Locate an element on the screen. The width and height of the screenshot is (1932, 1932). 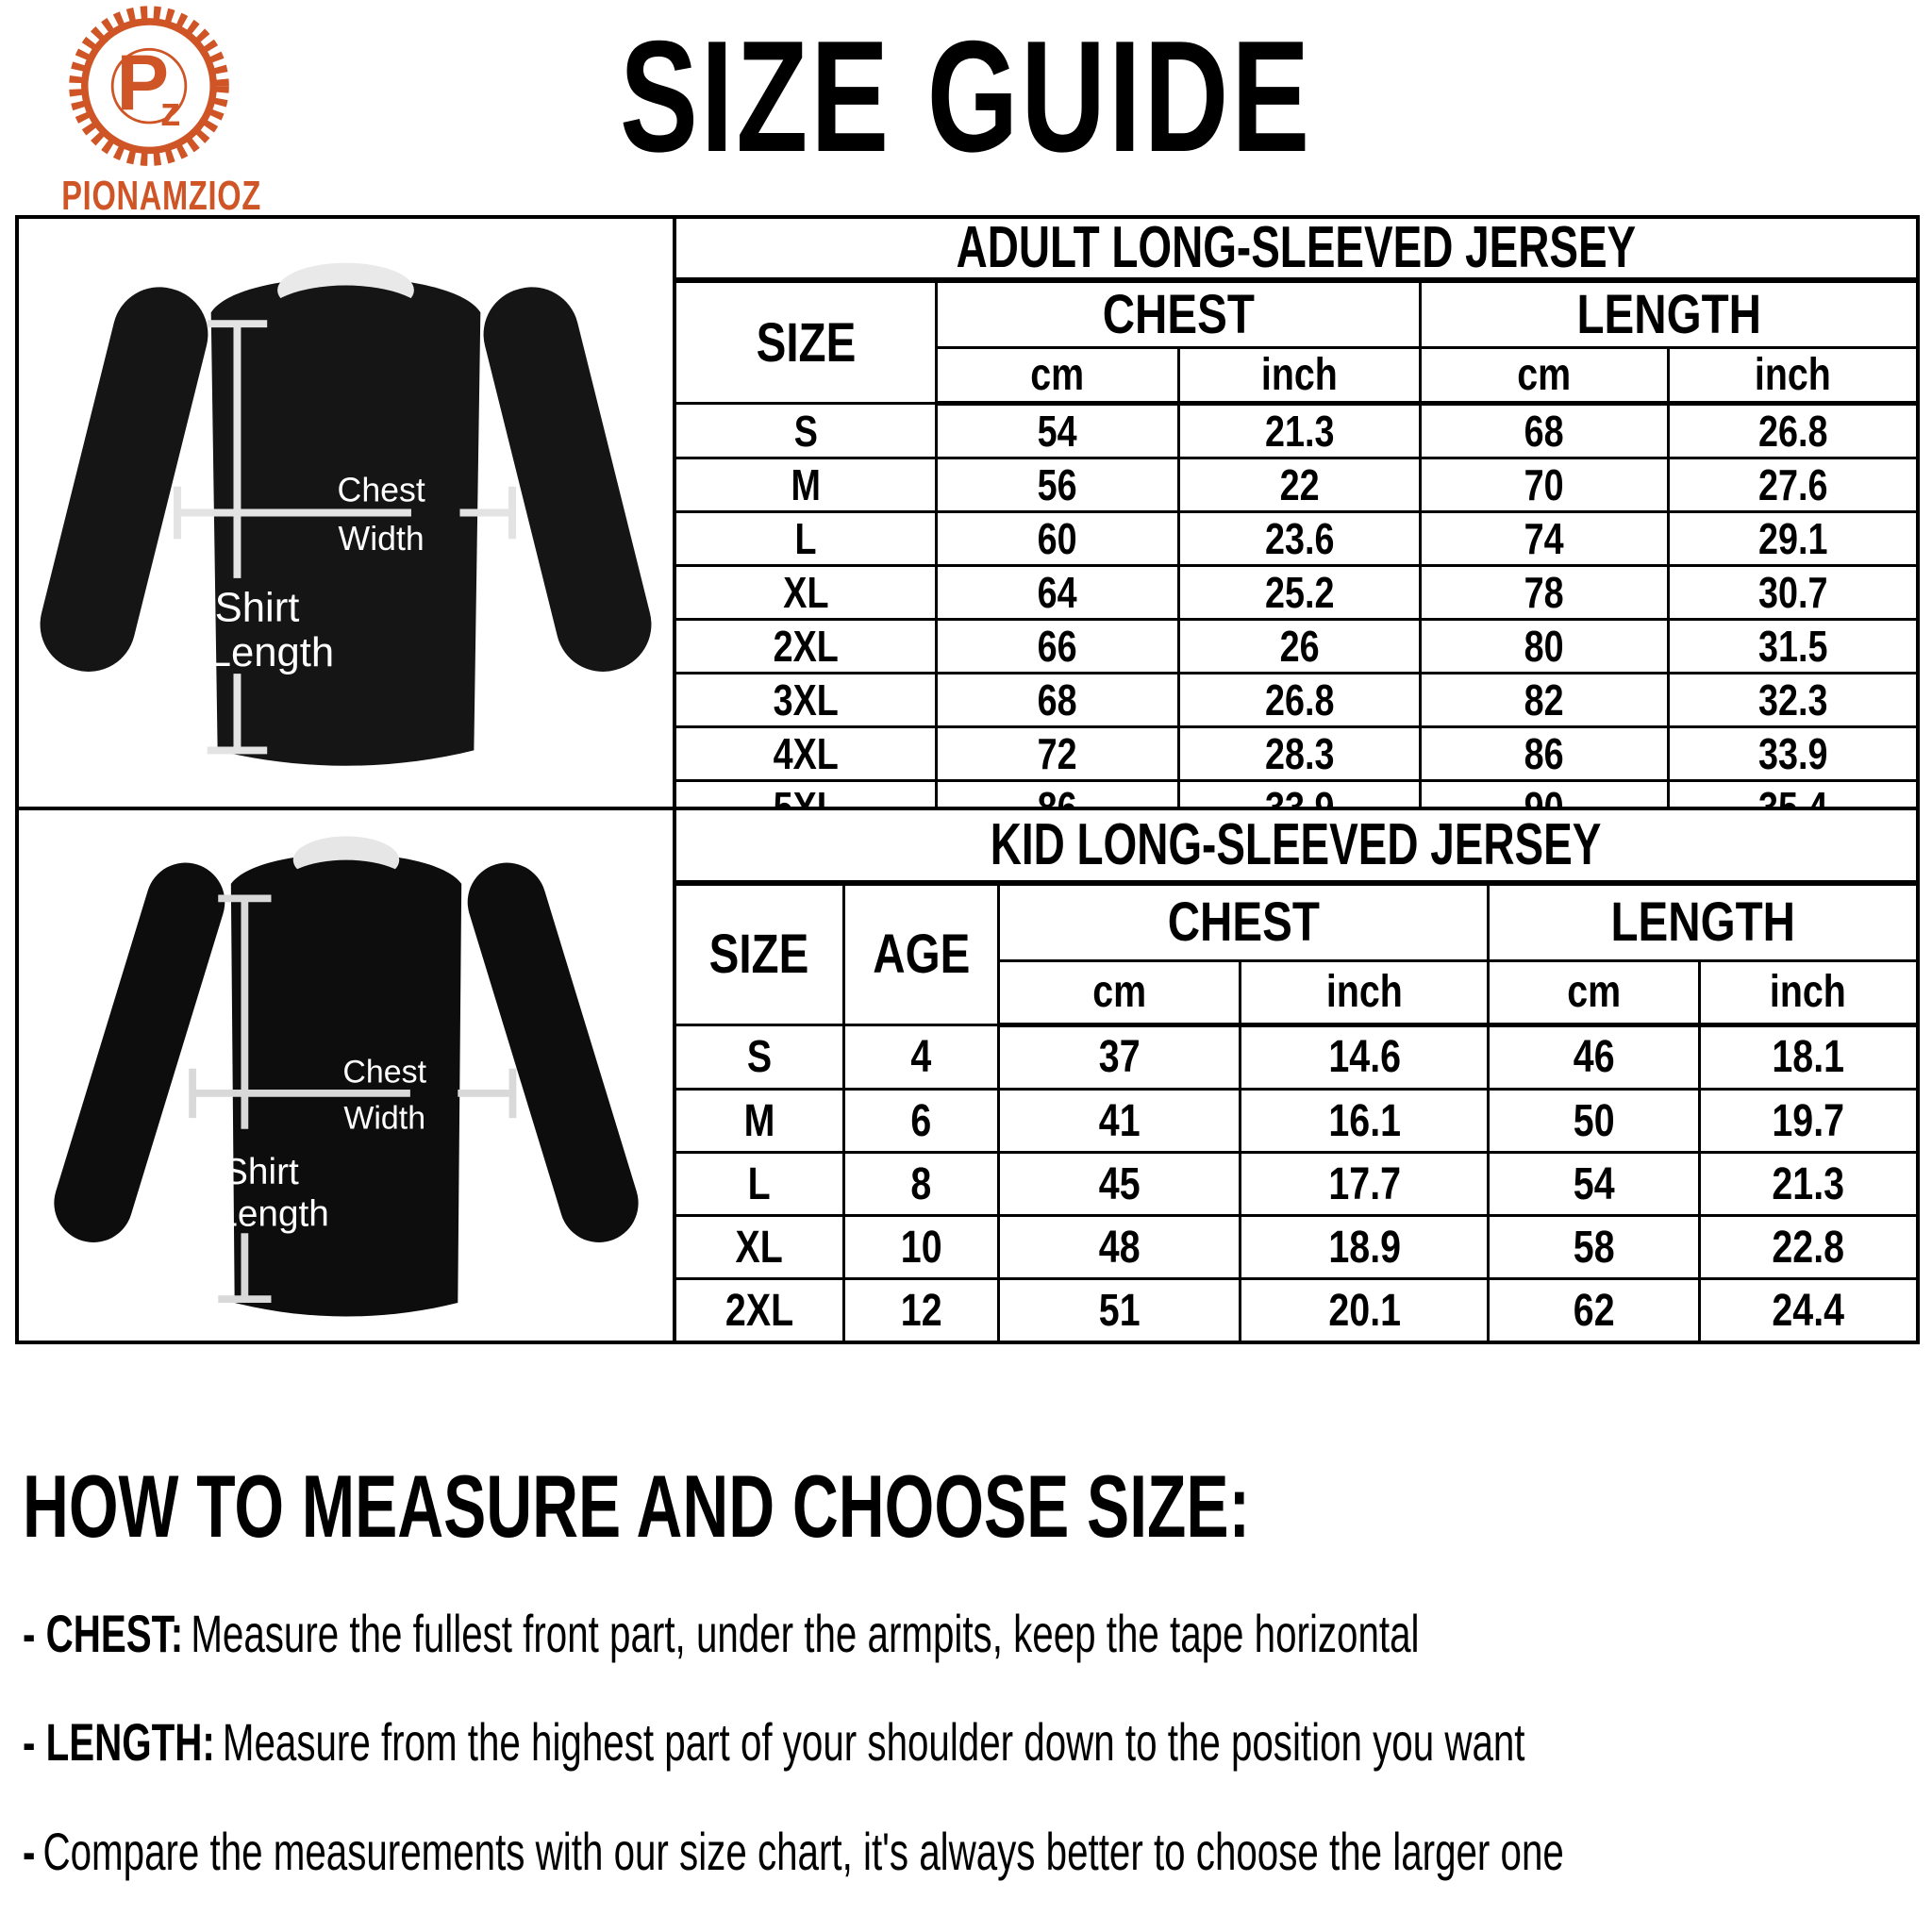
logo-monogram-z: z is located at coordinates (171, 113).